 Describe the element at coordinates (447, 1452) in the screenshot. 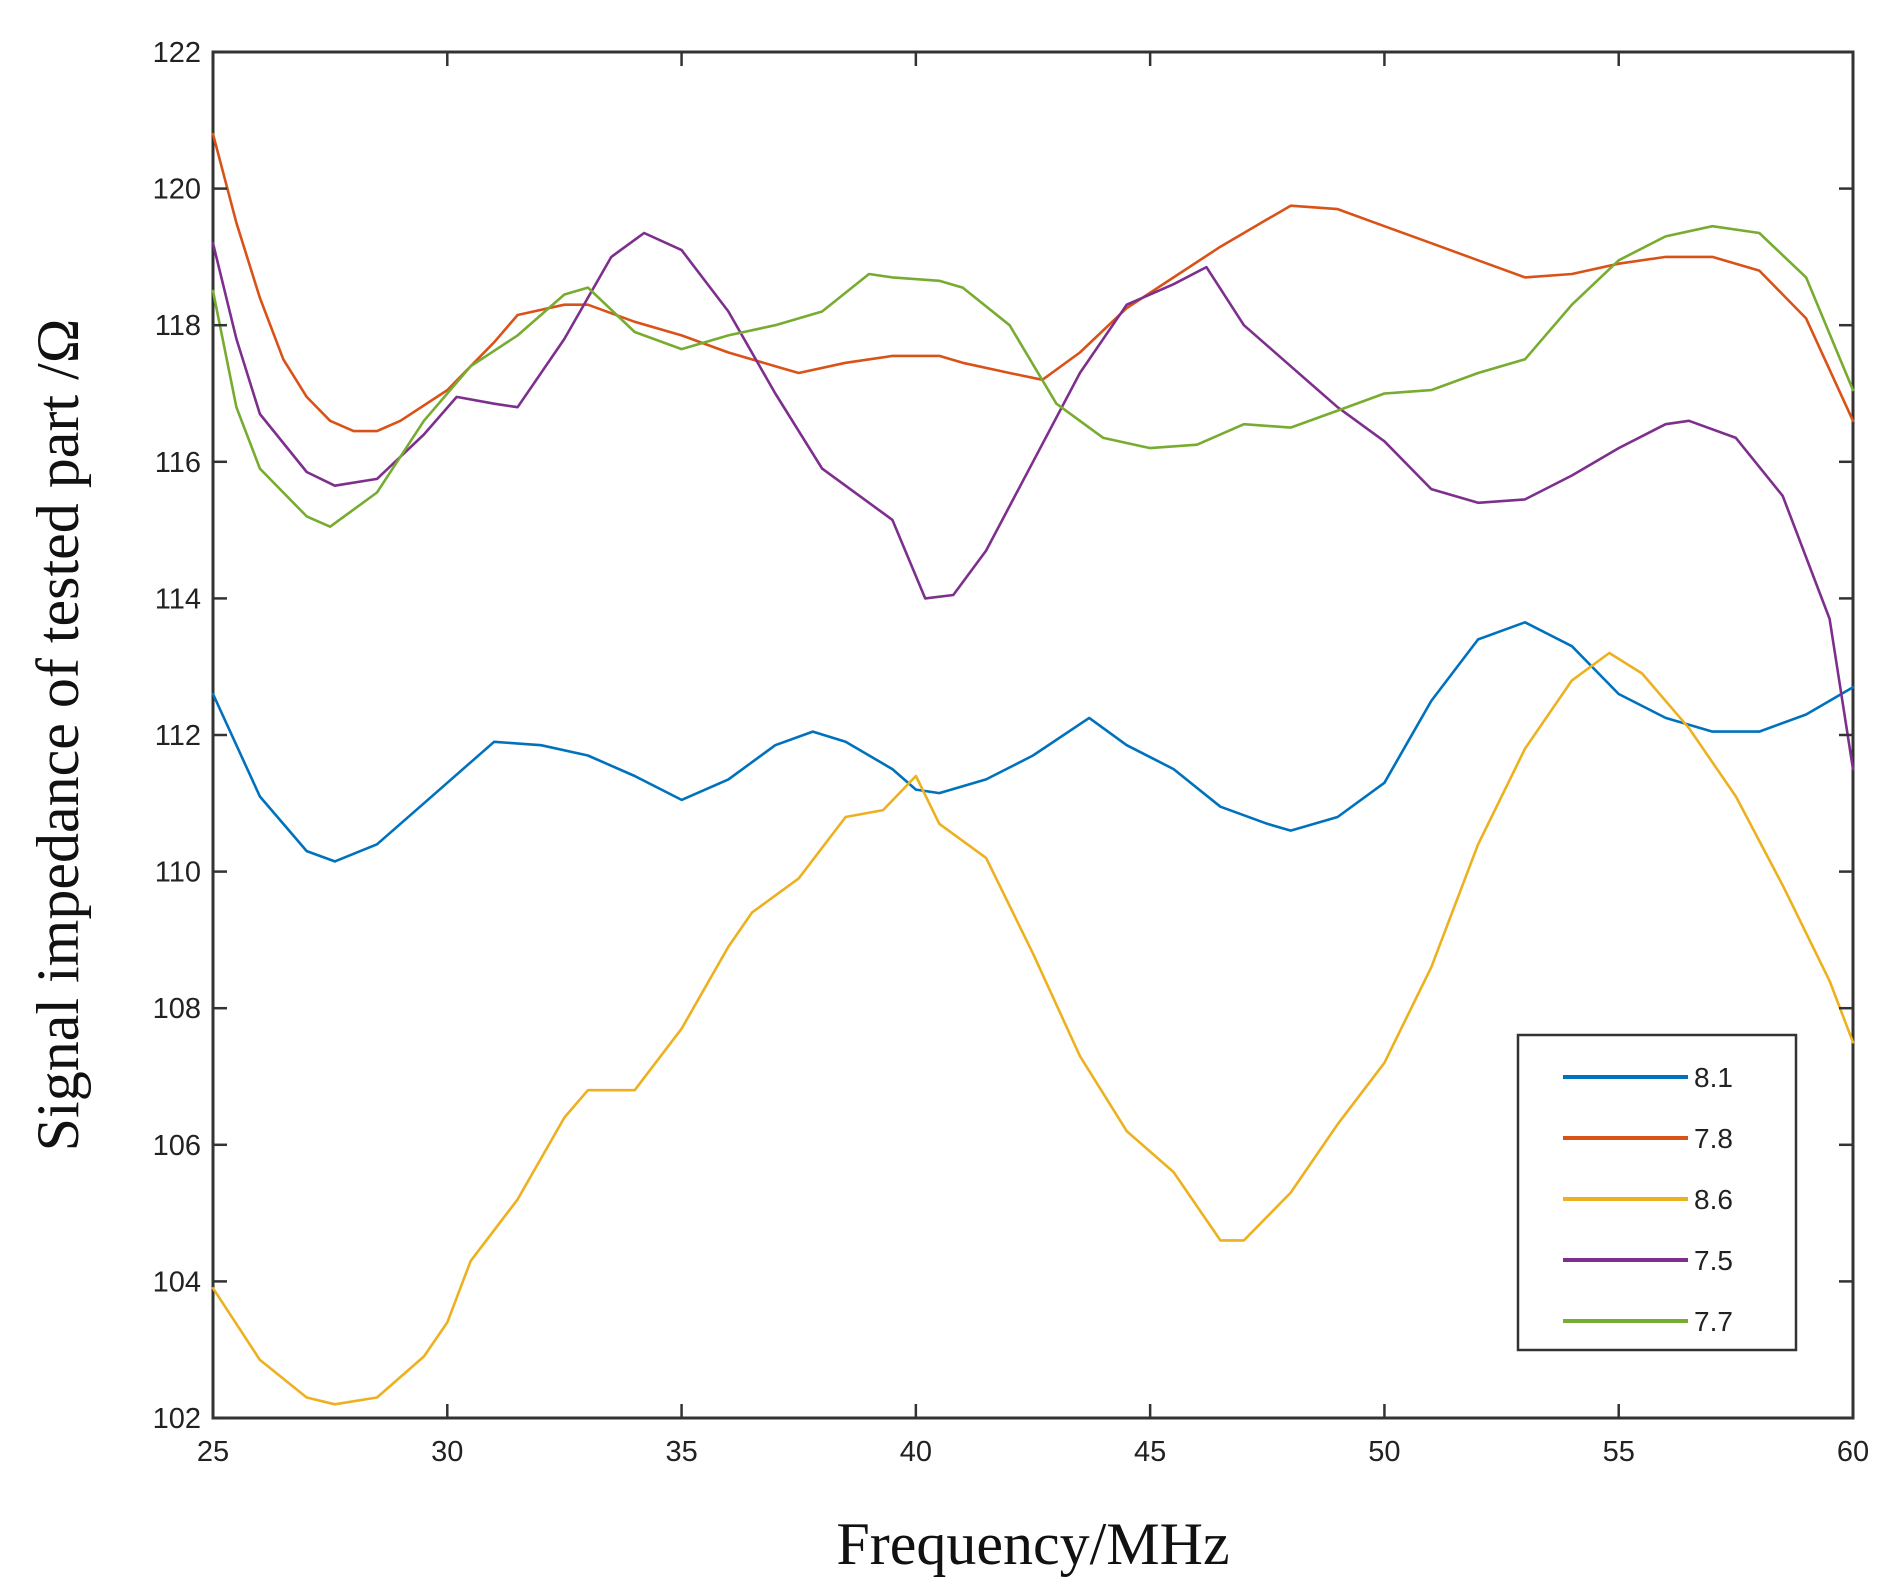

I see `x-tick-label: 30` at that location.